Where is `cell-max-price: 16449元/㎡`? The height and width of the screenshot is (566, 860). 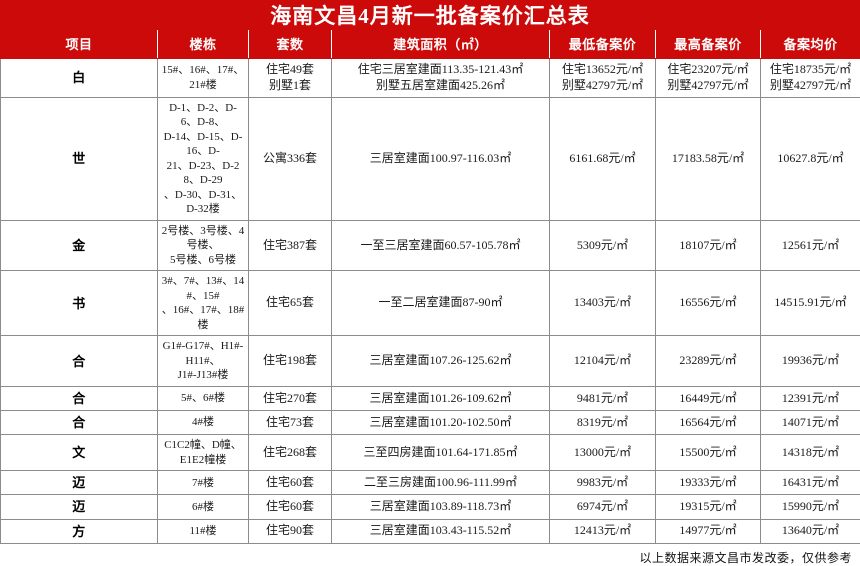 cell-max-price: 16449元/㎡ is located at coordinates (708, 398).